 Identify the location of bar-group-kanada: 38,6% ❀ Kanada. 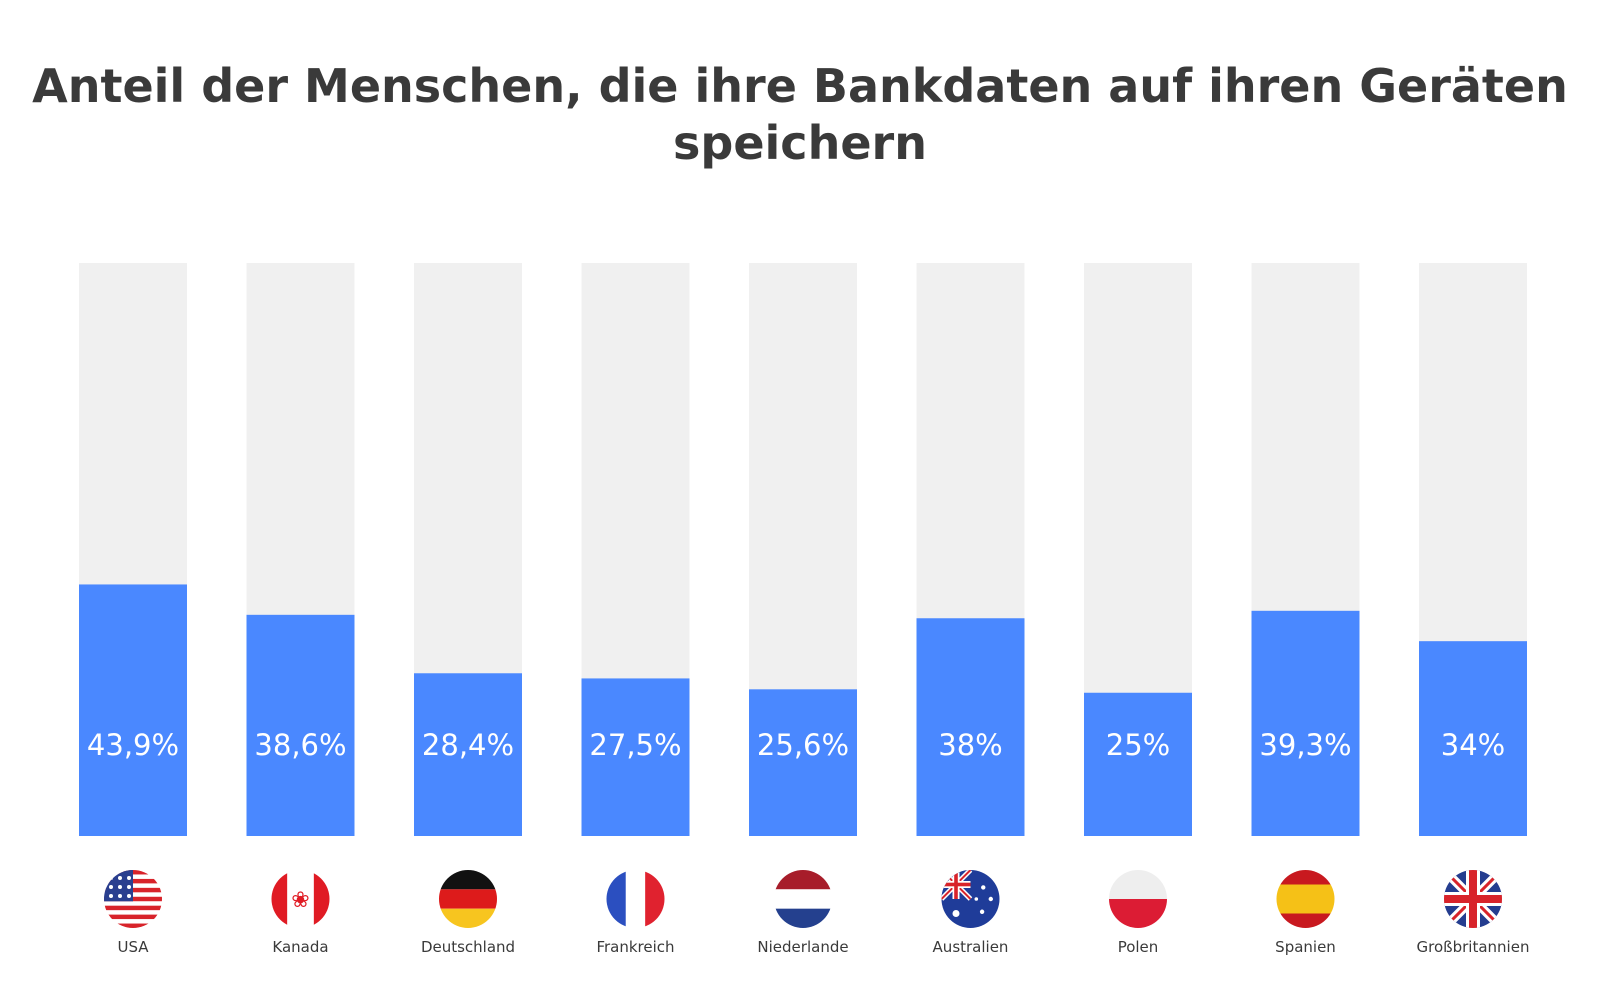
(300, 609).